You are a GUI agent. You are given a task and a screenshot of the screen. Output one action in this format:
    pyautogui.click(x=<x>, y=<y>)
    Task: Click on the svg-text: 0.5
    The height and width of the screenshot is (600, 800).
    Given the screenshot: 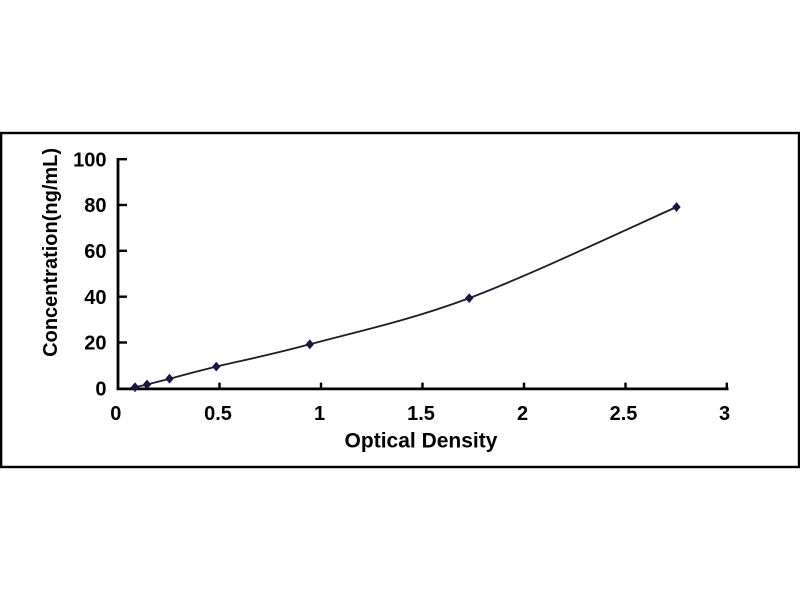 What is the action you would take?
    pyautogui.click(x=218, y=414)
    